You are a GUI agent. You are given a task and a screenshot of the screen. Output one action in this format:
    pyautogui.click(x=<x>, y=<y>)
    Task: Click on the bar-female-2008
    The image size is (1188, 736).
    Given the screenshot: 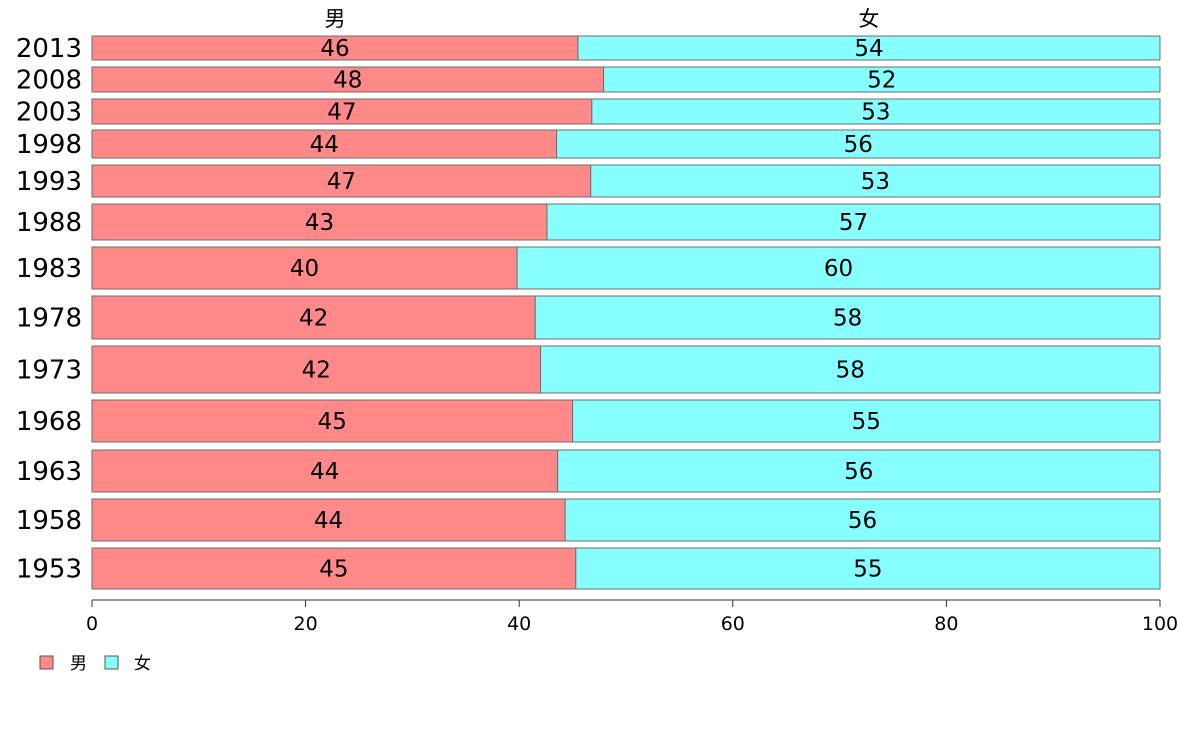 What is the action you would take?
    pyautogui.click(x=882, y=79)
    